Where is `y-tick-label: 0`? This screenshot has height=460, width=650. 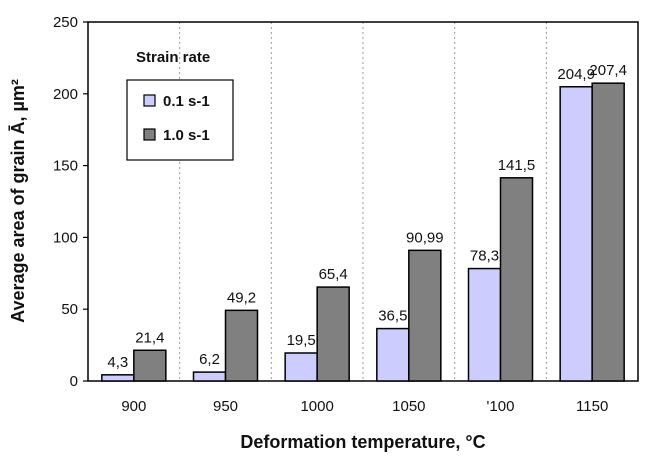
y-tick-label: 0 is located at coordinates (74, 381).